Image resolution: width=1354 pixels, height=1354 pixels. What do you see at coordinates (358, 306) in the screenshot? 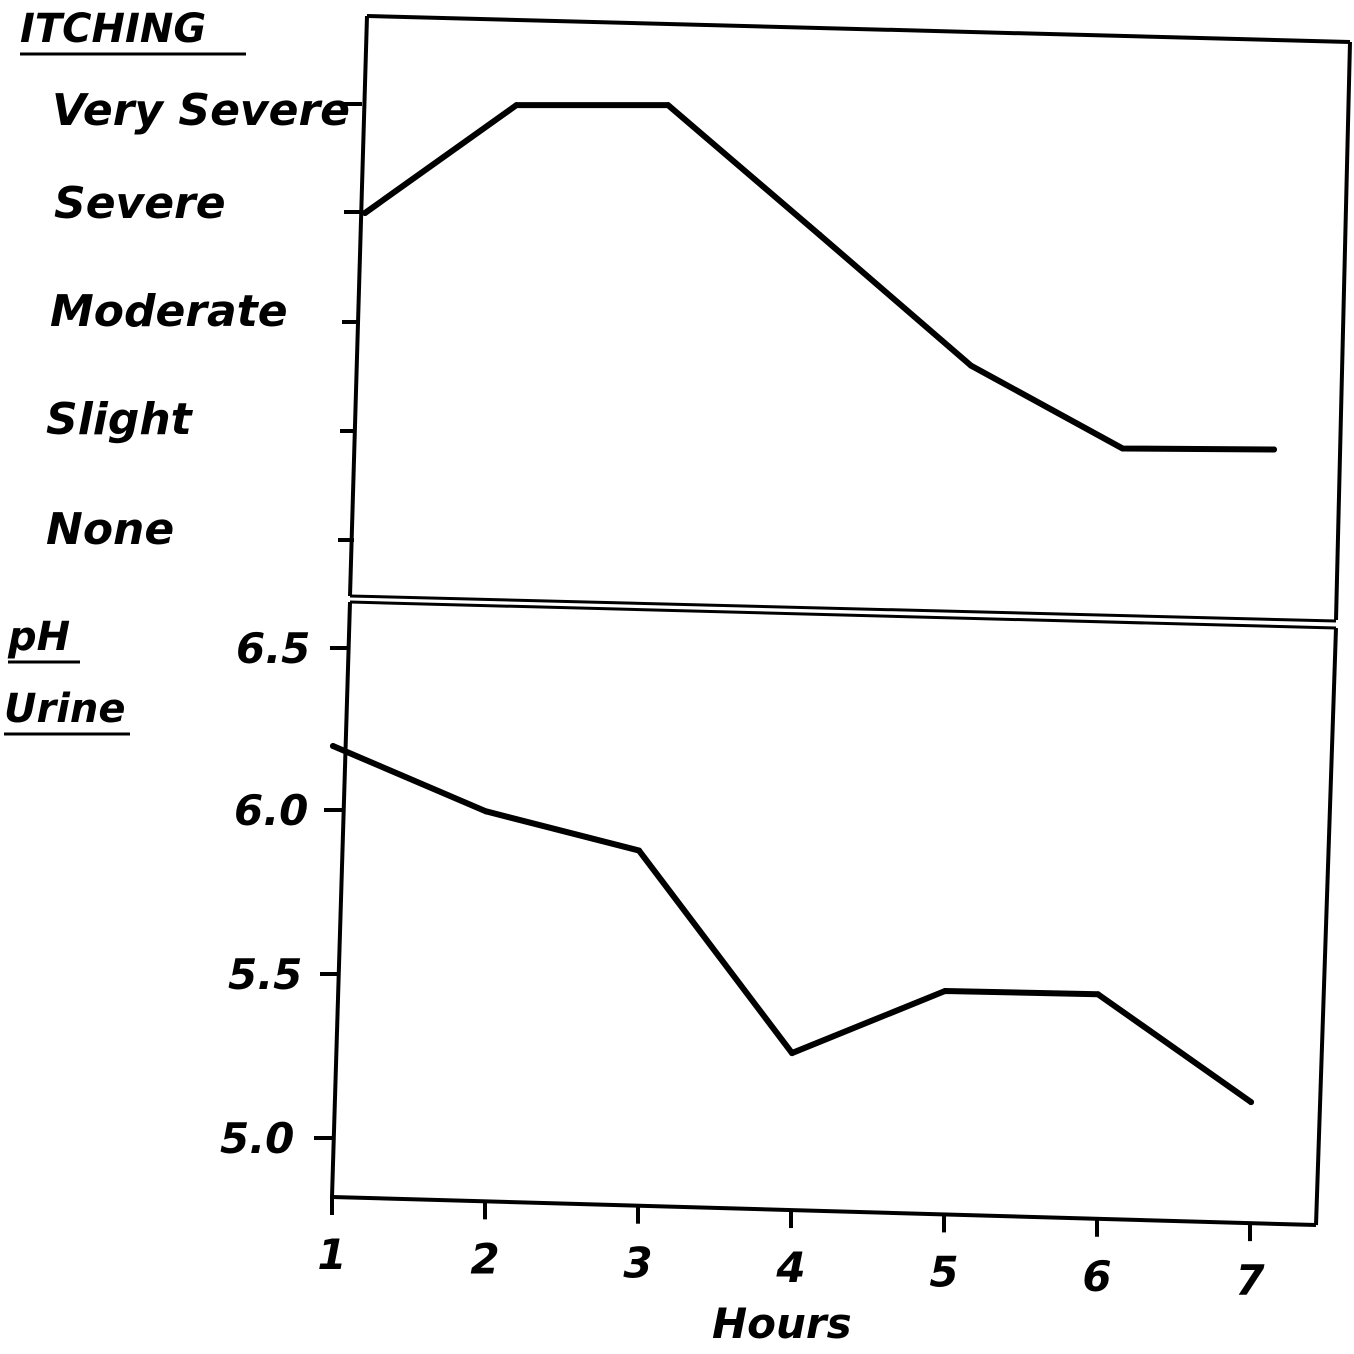
I see `itching-panel-left-border` at bounding box center [358, 306].